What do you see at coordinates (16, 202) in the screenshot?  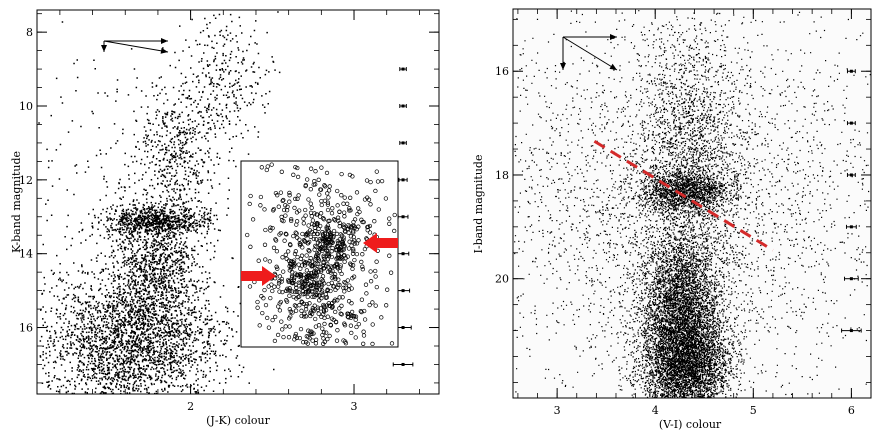 I see `left-y-axis-title: K-band magnitude` at bounding box center [16, 202].